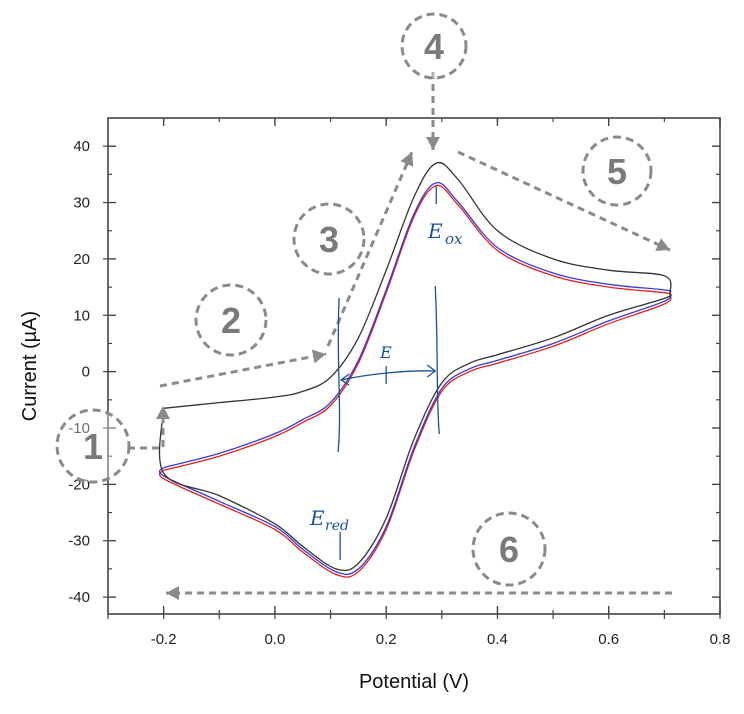  Describe the element at coordinates (388, 375) in the screenshot. I see `e-span-arrow-line` at that location.